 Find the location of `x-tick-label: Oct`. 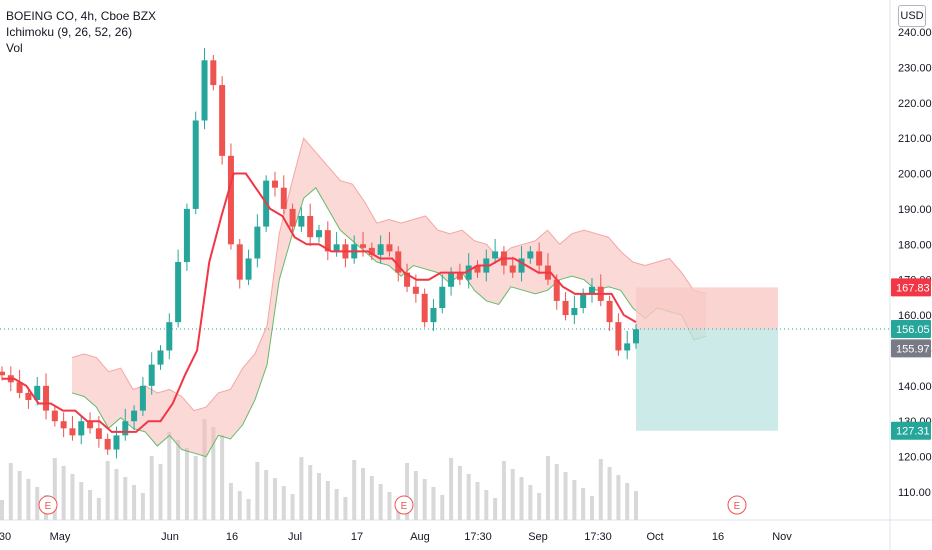

x-tick-label: Oct is located at coordinates (654, 537).